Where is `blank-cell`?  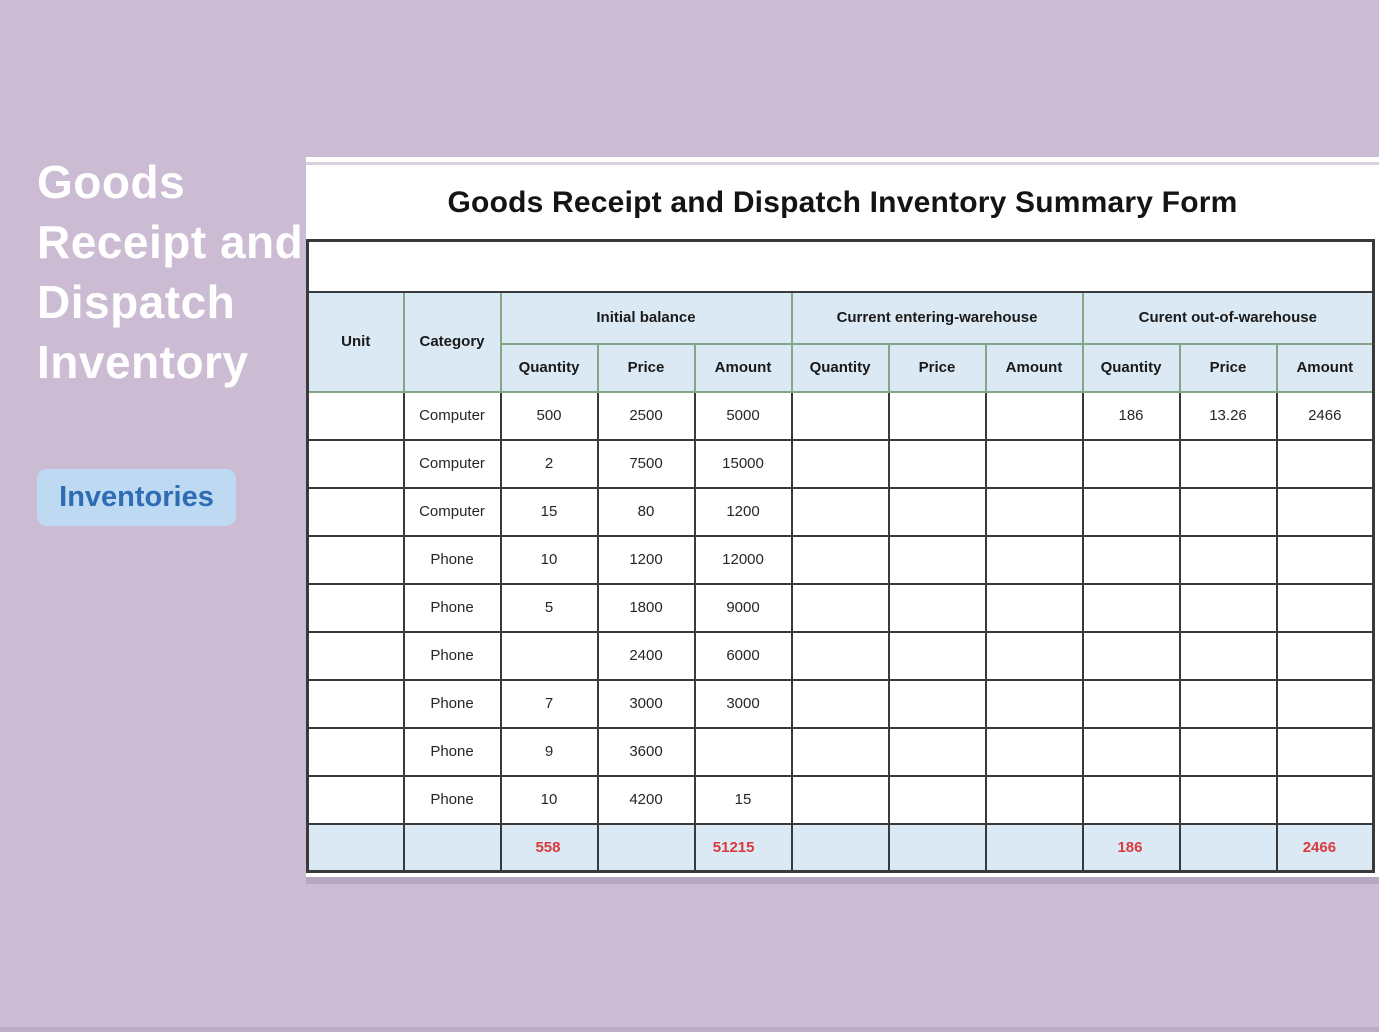 blank-cell is located at coordinates (840, 266).